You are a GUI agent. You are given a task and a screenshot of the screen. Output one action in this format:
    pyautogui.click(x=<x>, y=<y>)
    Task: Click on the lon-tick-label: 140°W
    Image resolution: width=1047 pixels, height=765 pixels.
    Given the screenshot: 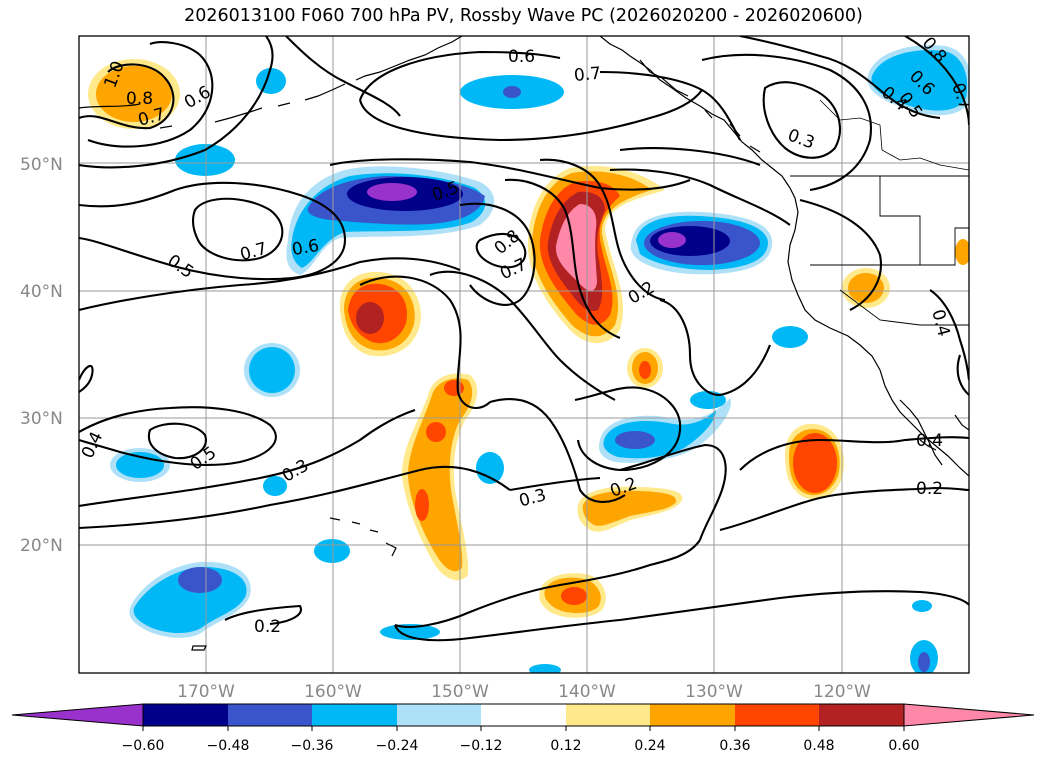 What is the action you would take?
    pyautogui.click(x=587, y=692)
    